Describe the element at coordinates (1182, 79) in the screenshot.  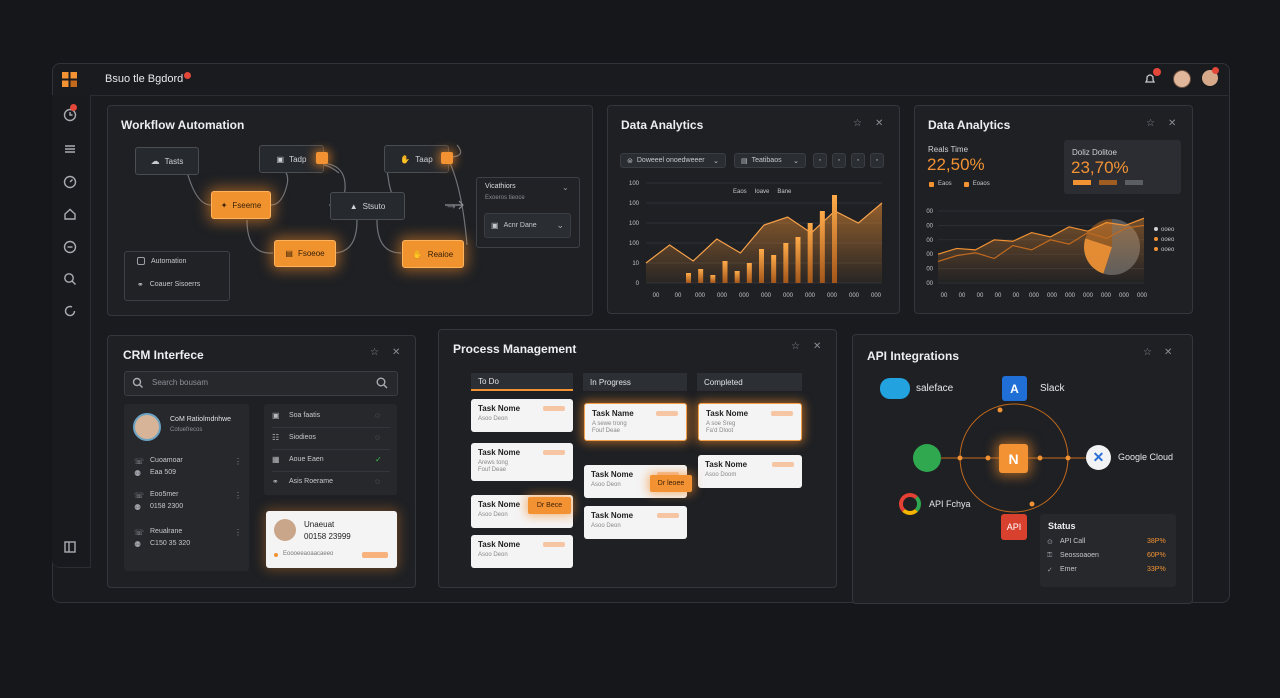
I see `avatar` at that location.